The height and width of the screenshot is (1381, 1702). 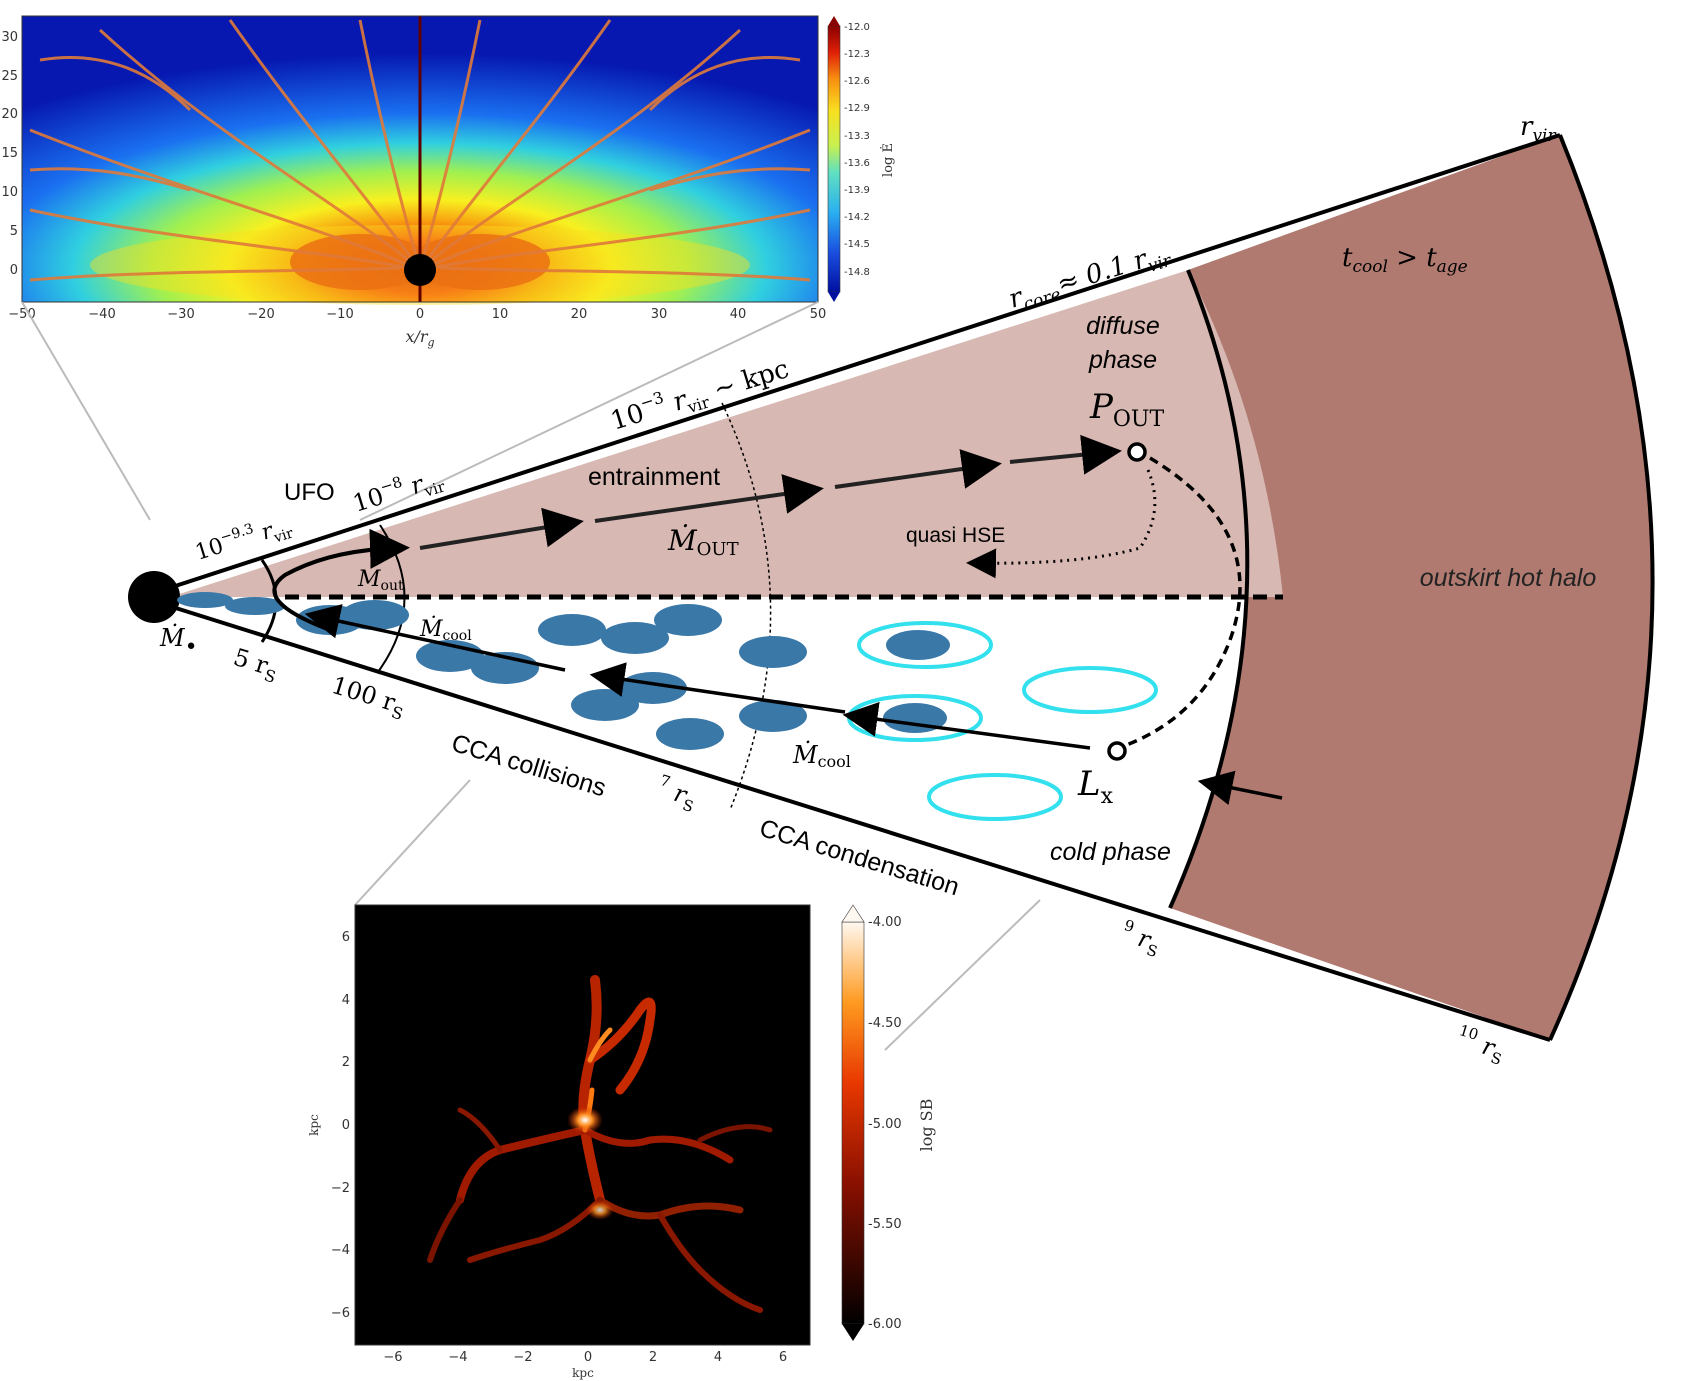 What do you see at coordinates (1122, 360) in the screenshot?
I see `diffuse-label-2: phase` at bounding box center [1122, 360].